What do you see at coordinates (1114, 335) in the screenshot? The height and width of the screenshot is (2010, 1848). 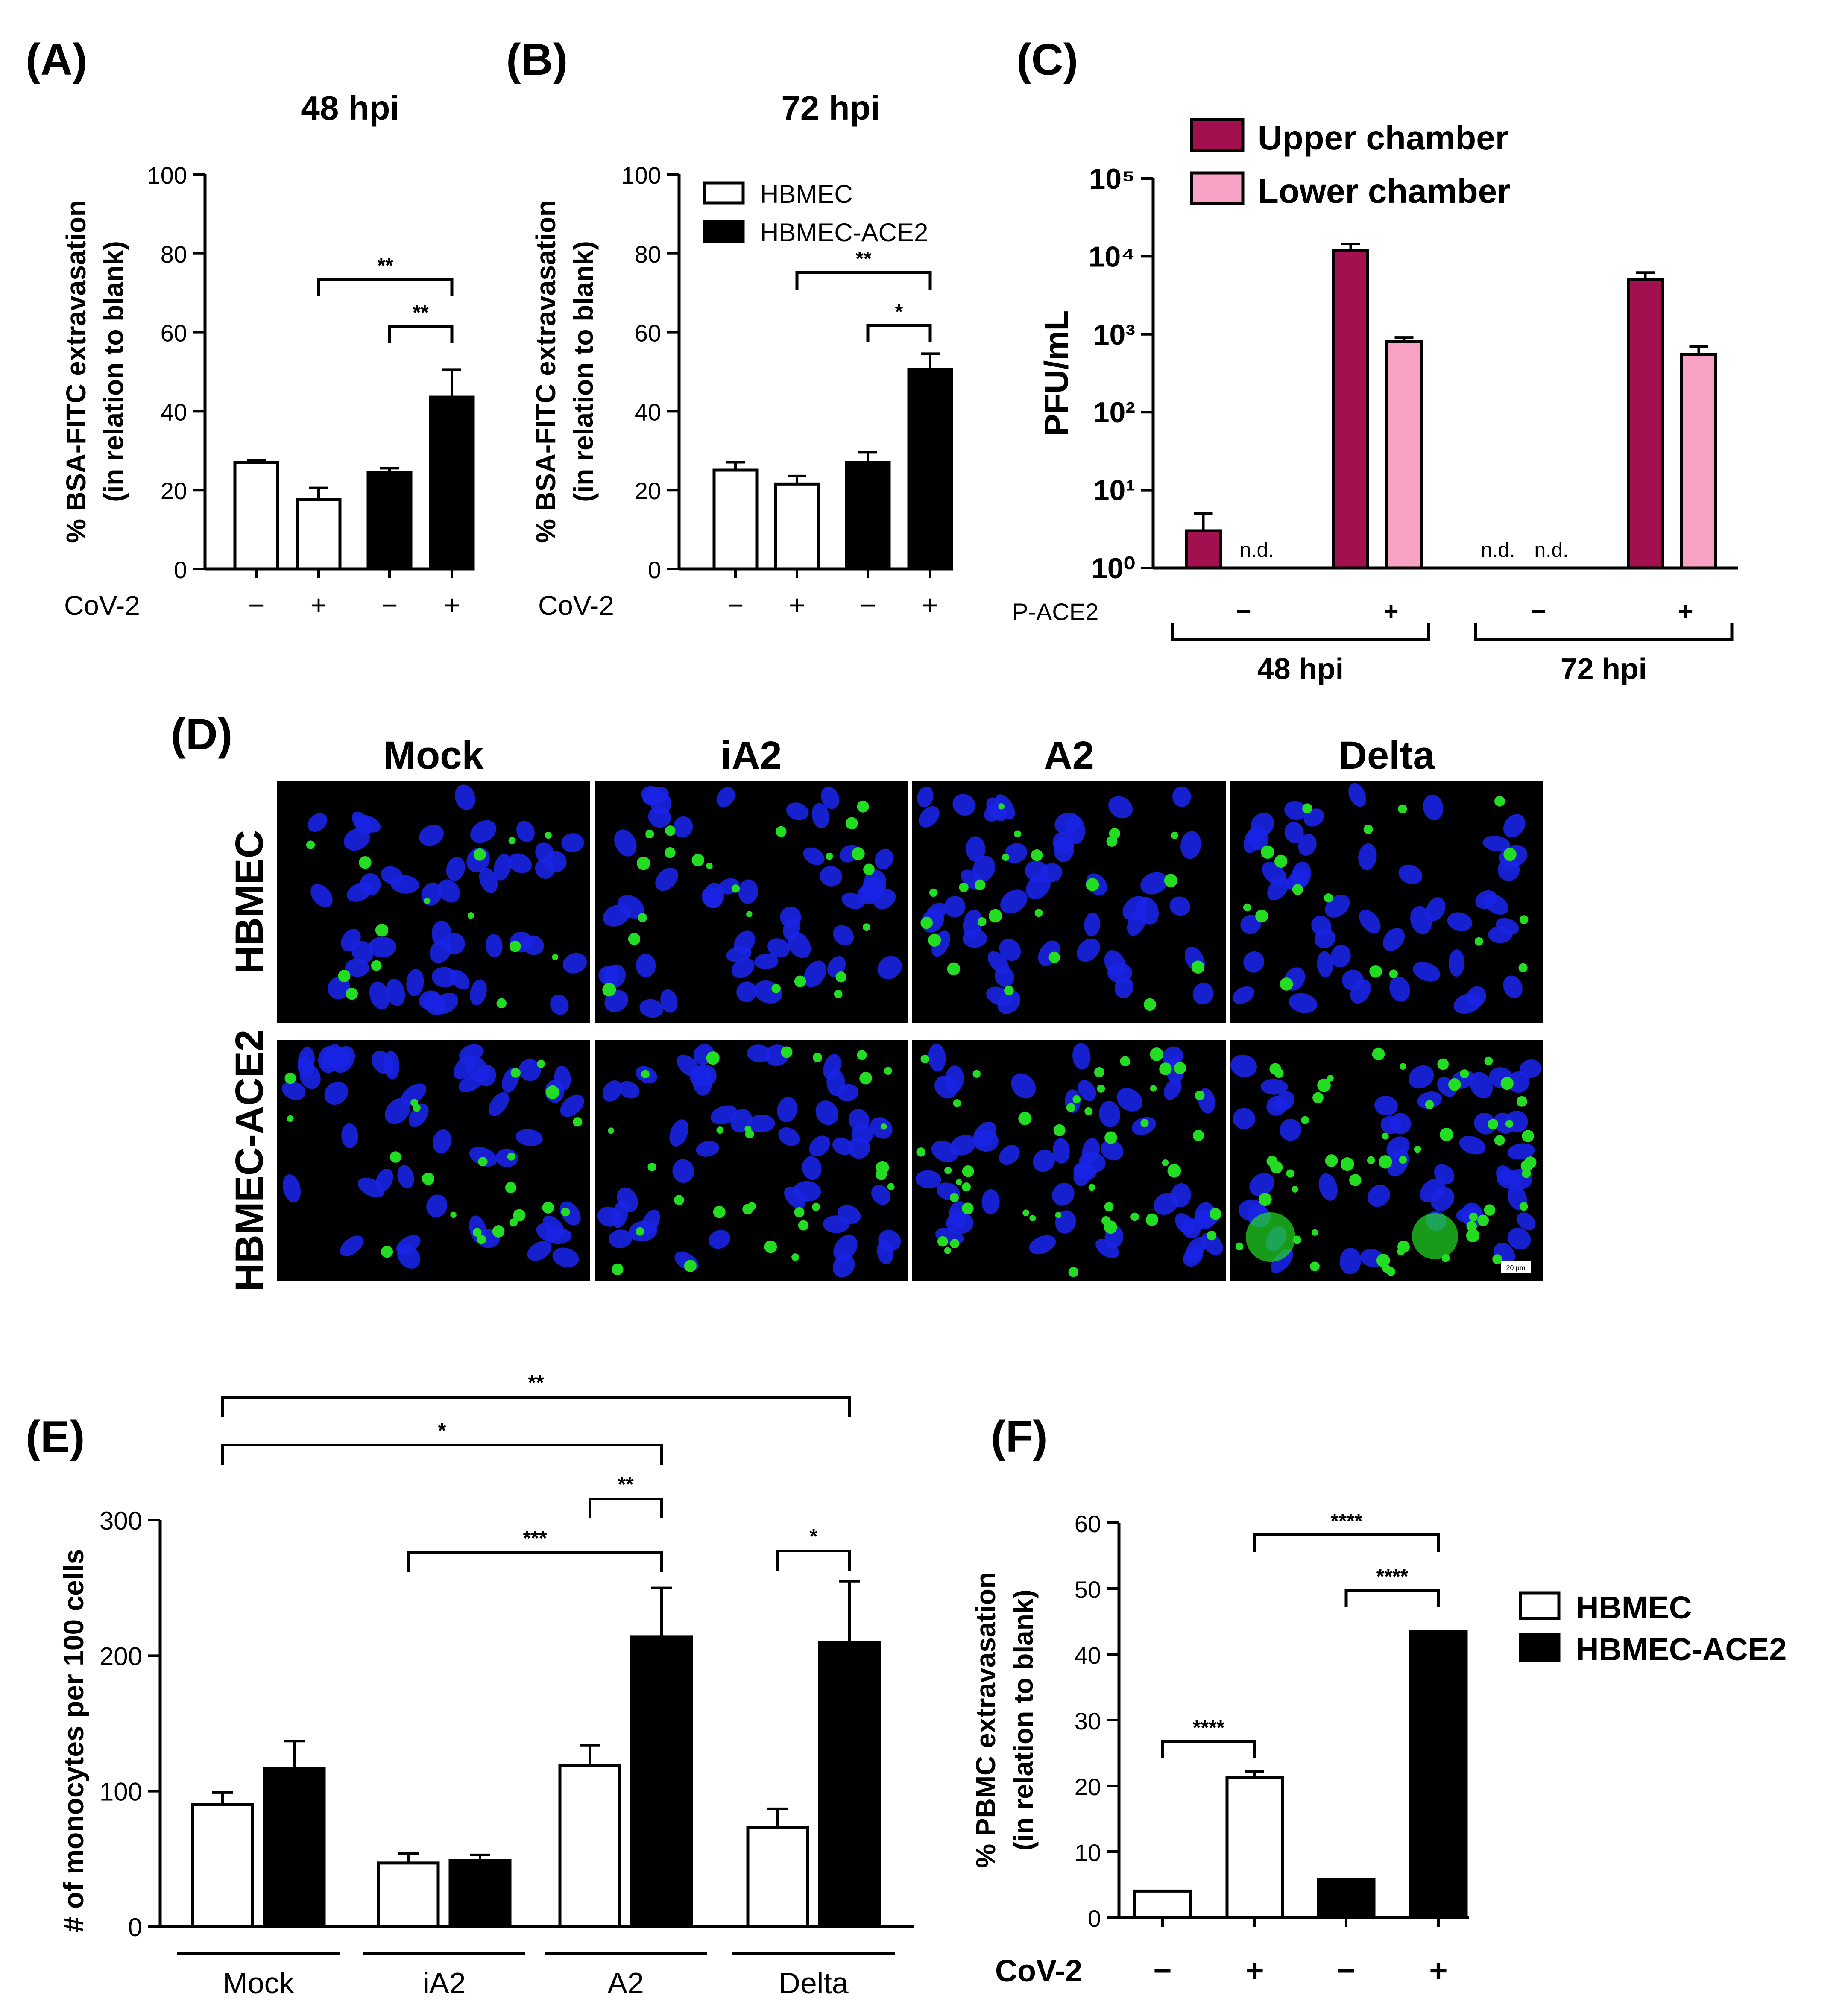 I see `y-tick-label: 10³` at bounding box center [1114, 335].